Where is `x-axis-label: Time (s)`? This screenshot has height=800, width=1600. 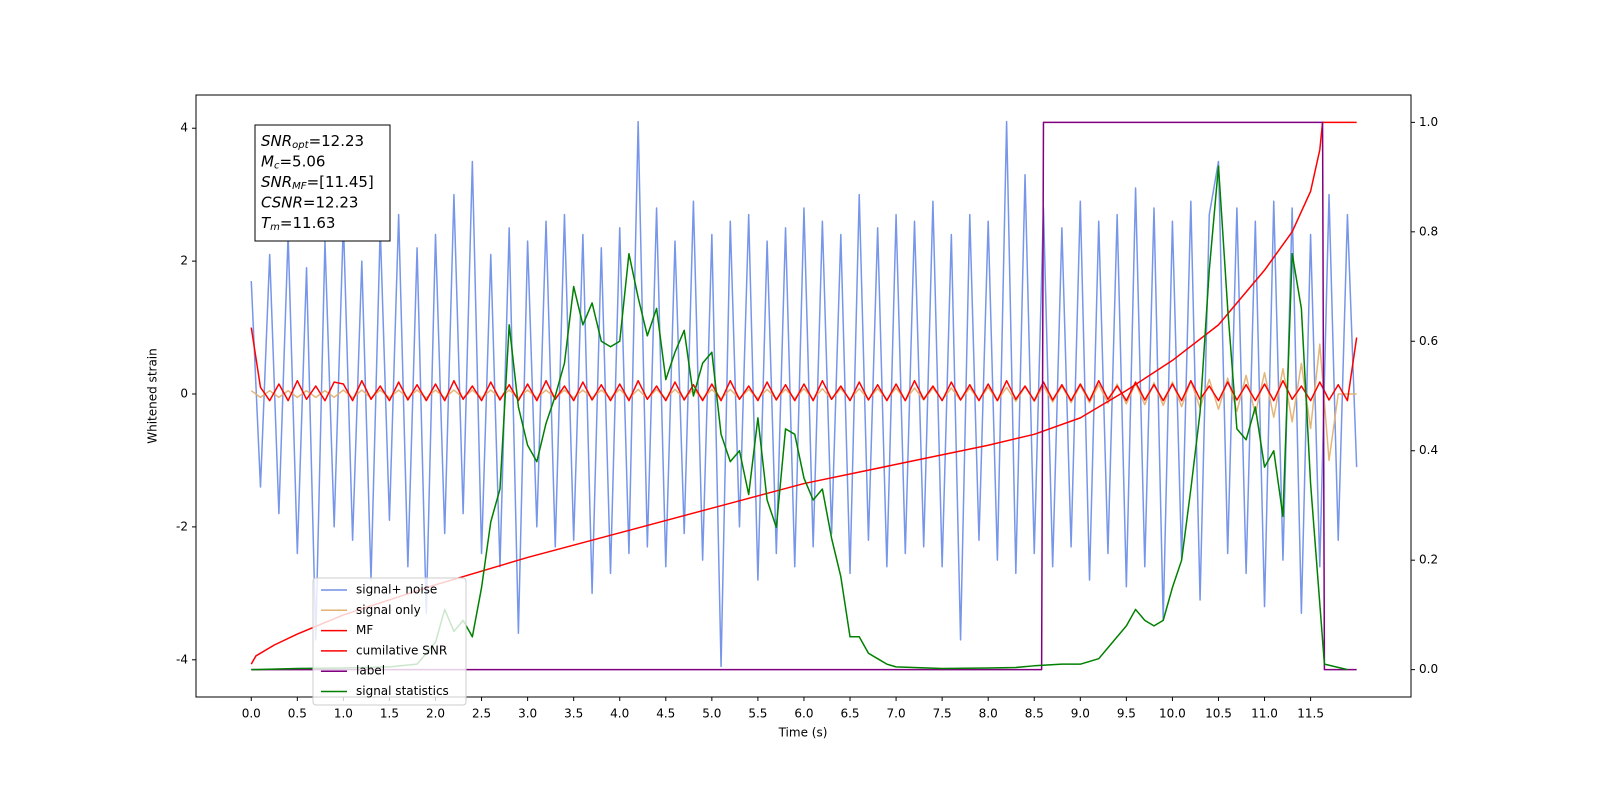
x-axis-label: Time (s) is located at coordinates (803, 733).